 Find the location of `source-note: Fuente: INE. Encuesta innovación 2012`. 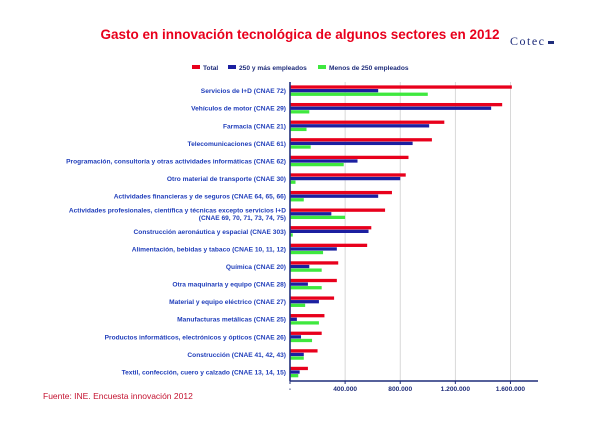

source-note: Fuente: INE. Encuesta innovación 2012 is located at coordinates (118, 396).